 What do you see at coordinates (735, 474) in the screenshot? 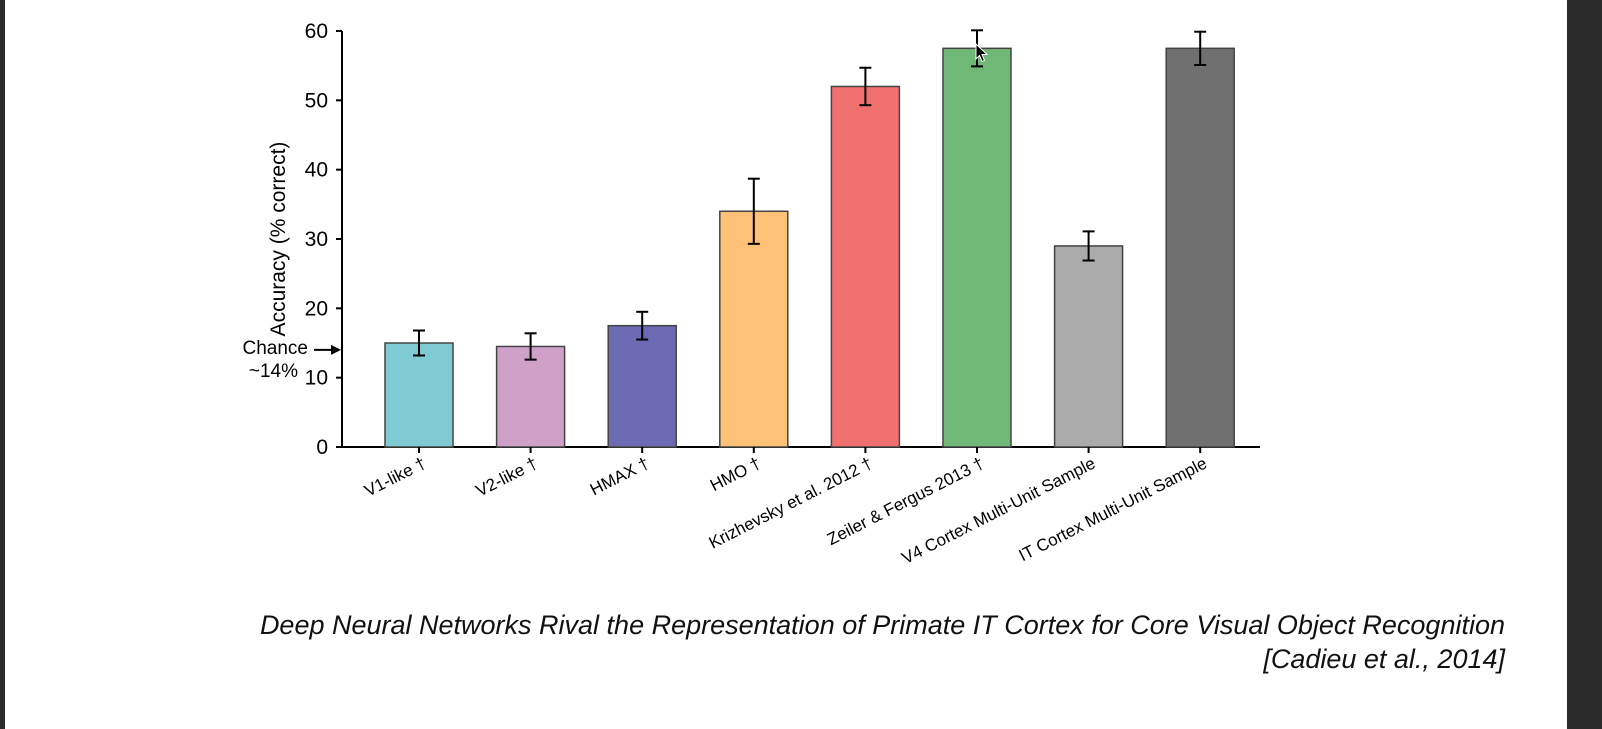
I see `x-tick-label: HMO †` at bounding box center [735, 474].